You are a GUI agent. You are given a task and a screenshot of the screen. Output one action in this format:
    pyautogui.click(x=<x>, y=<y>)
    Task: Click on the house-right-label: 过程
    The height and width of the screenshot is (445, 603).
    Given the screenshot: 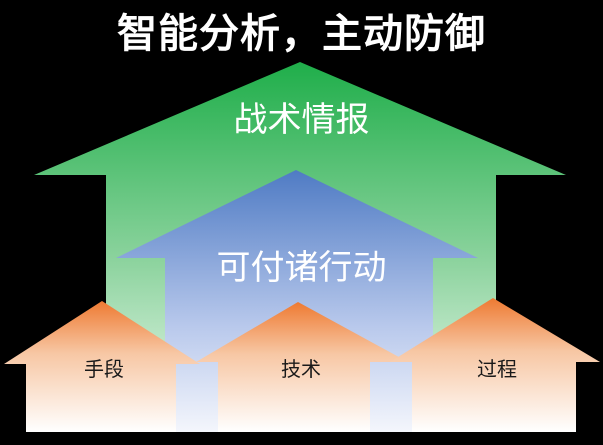 What is the action you would take?
    pyautogui.click(x=497, y=369)
    